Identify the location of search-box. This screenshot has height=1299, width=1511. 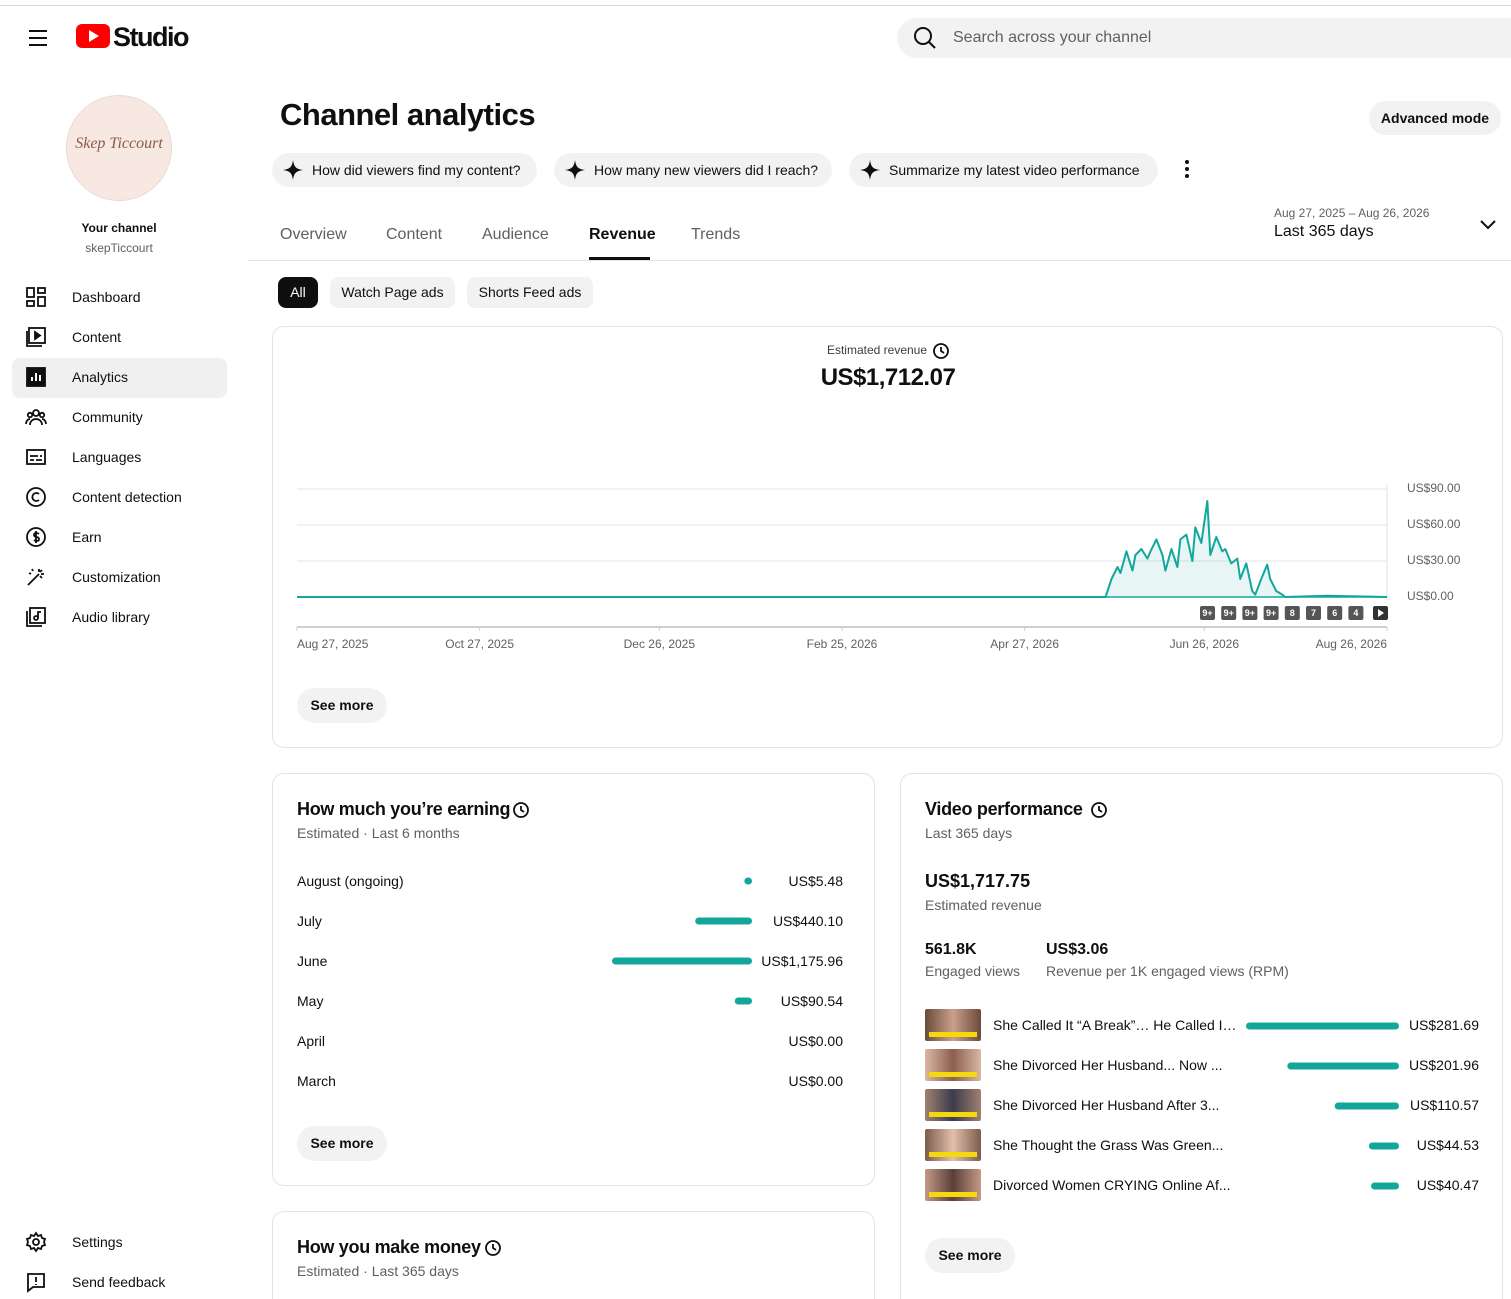
(1204, 38).